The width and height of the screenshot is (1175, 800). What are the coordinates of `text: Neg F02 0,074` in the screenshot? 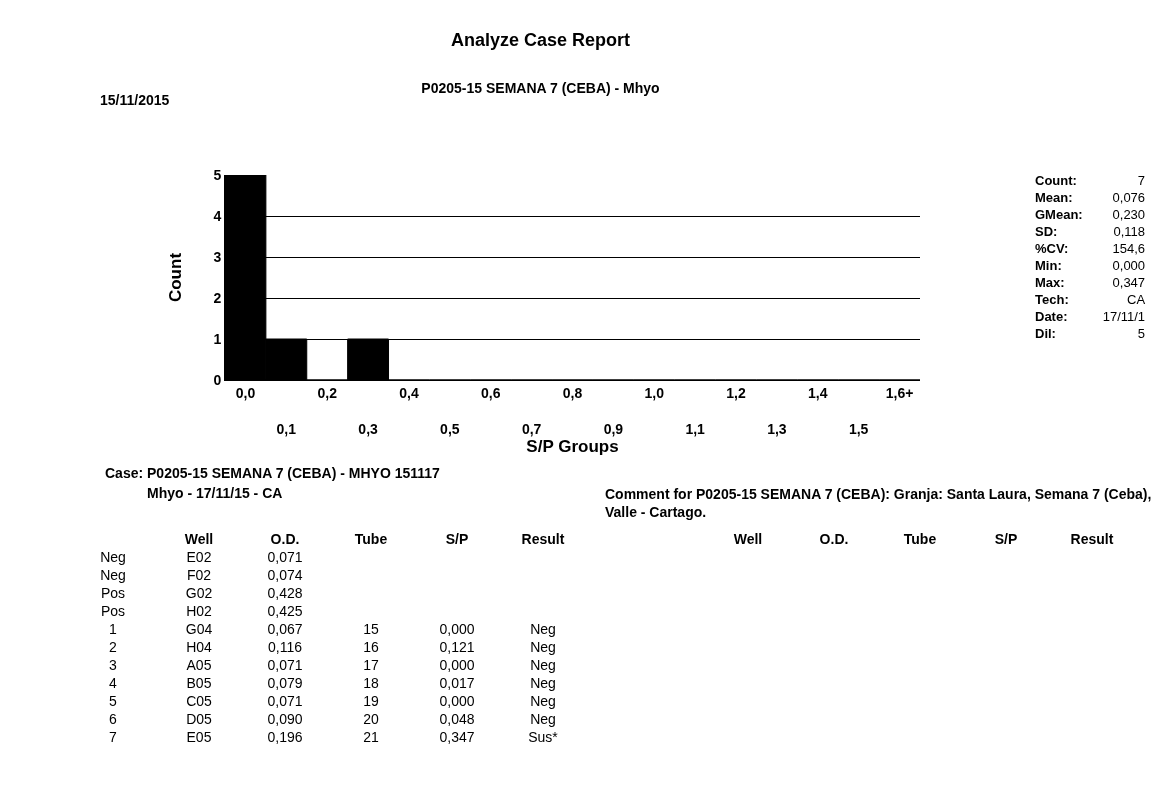 It's located at (201, 575).